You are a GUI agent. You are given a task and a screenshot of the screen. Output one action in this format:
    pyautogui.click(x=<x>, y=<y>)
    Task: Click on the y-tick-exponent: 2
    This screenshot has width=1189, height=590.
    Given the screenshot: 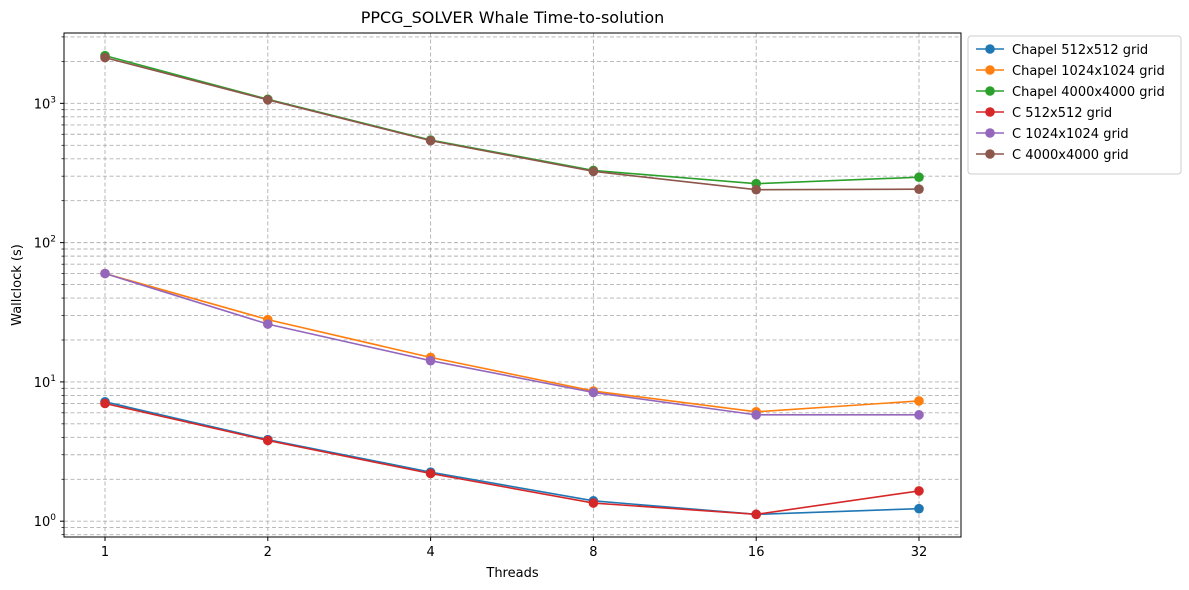 What is the action you would take?
    pyautogui.click(x=53, y=240)
    